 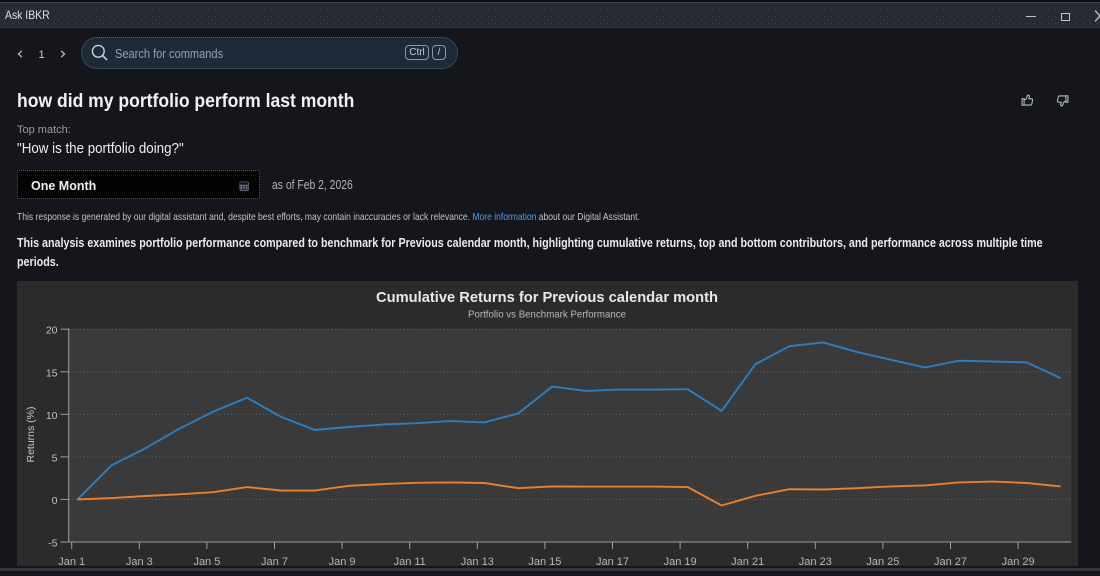 What do you see at coordinates (815, 561) in the screenshot?
I see `svg-text: Jan 23` at bounding box center [815, 561].